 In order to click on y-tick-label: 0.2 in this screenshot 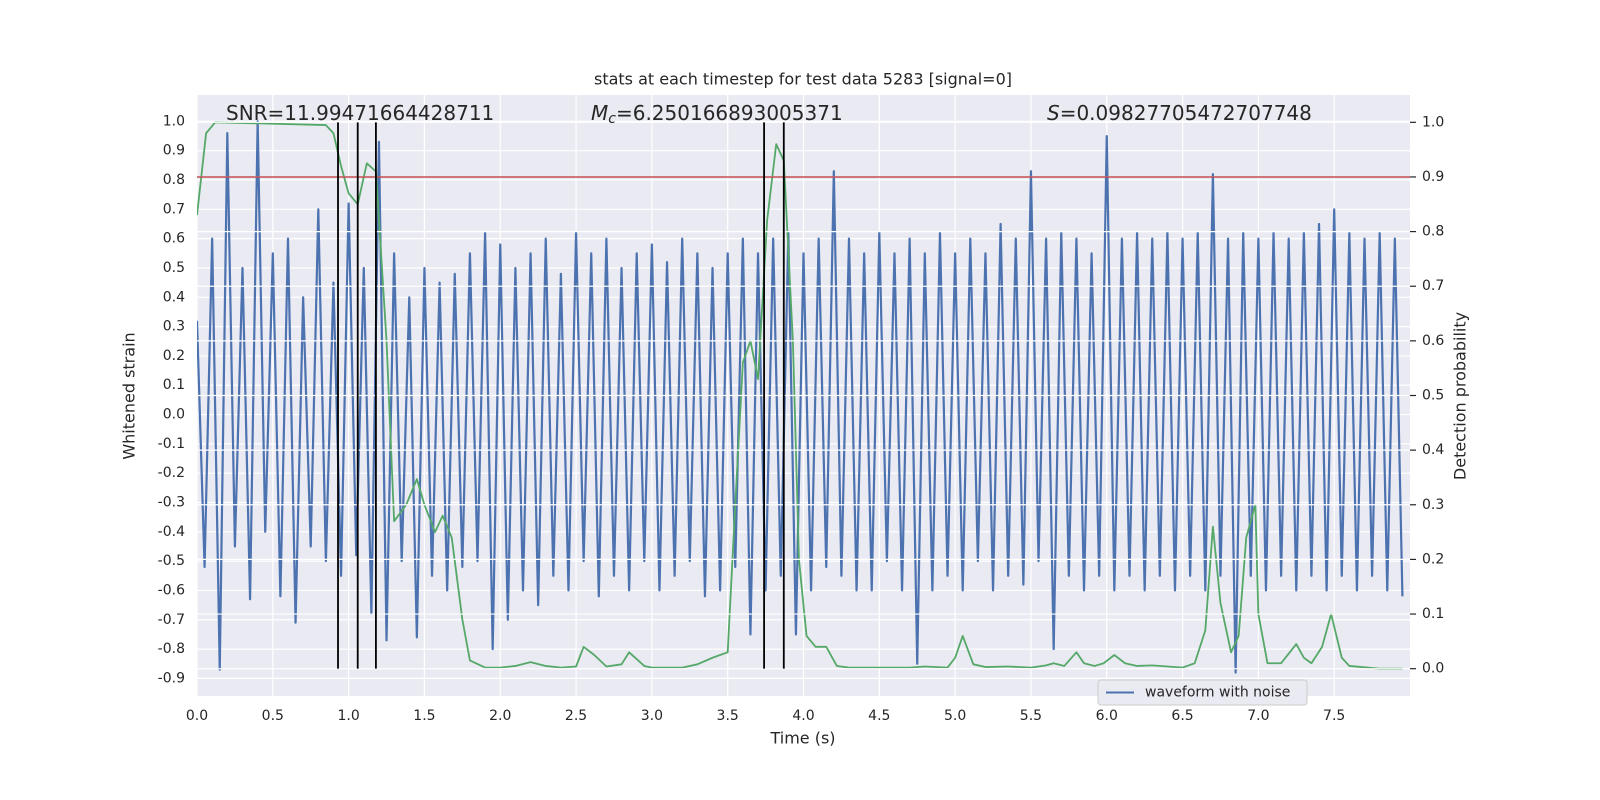, I will do `click(174, 356)`.